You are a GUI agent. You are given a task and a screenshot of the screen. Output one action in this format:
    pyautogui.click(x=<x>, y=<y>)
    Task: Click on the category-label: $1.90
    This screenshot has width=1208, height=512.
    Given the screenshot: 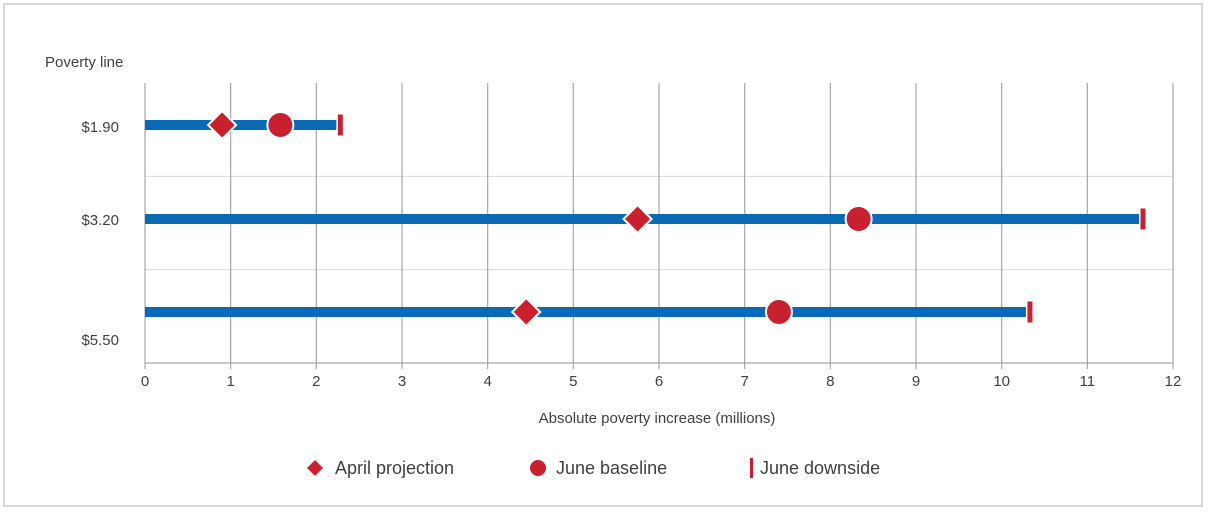 What is the action you would take?
    pyautogui.click(x=100, y=127)
    